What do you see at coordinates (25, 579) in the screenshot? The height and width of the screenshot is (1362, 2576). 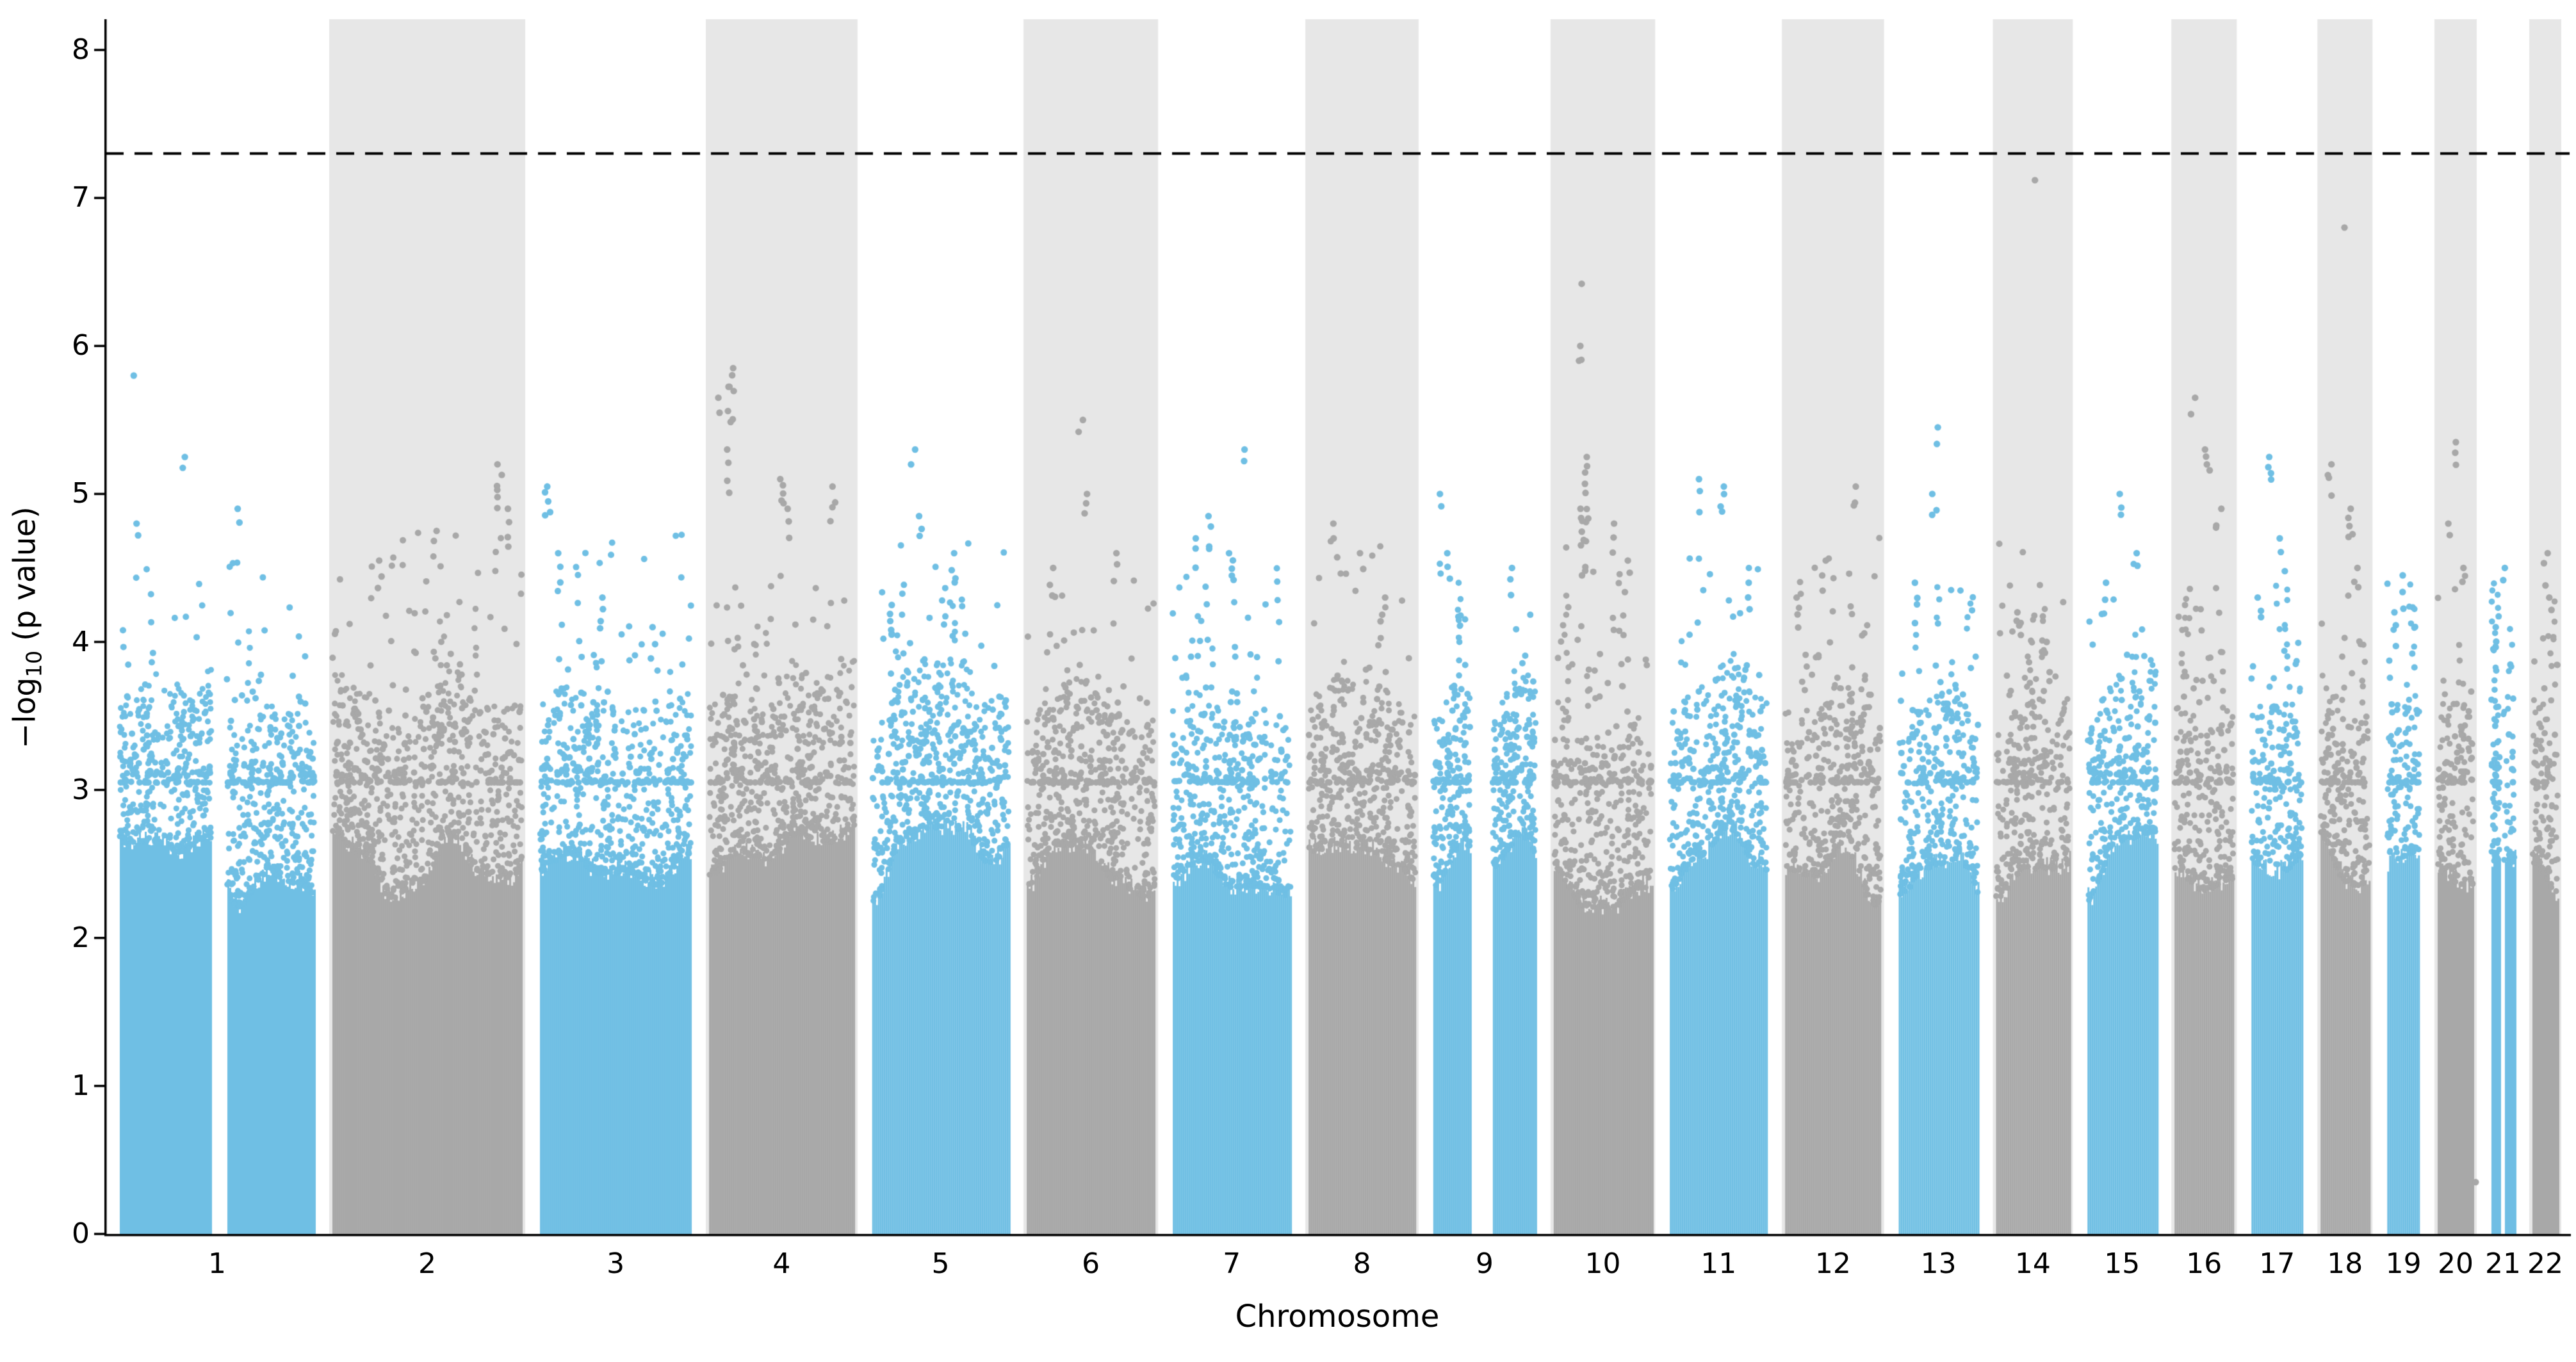 I see `y-axis-label-suffix: (p value)` at bounding box center [25, 579].